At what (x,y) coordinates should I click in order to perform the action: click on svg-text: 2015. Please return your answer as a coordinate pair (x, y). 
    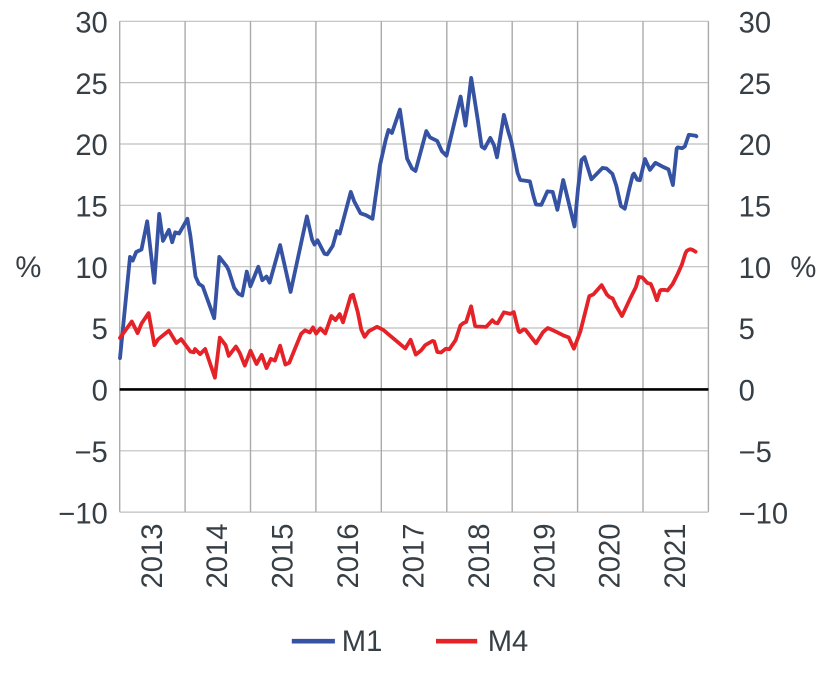
    Looking at the image, I should click on (284, 556).